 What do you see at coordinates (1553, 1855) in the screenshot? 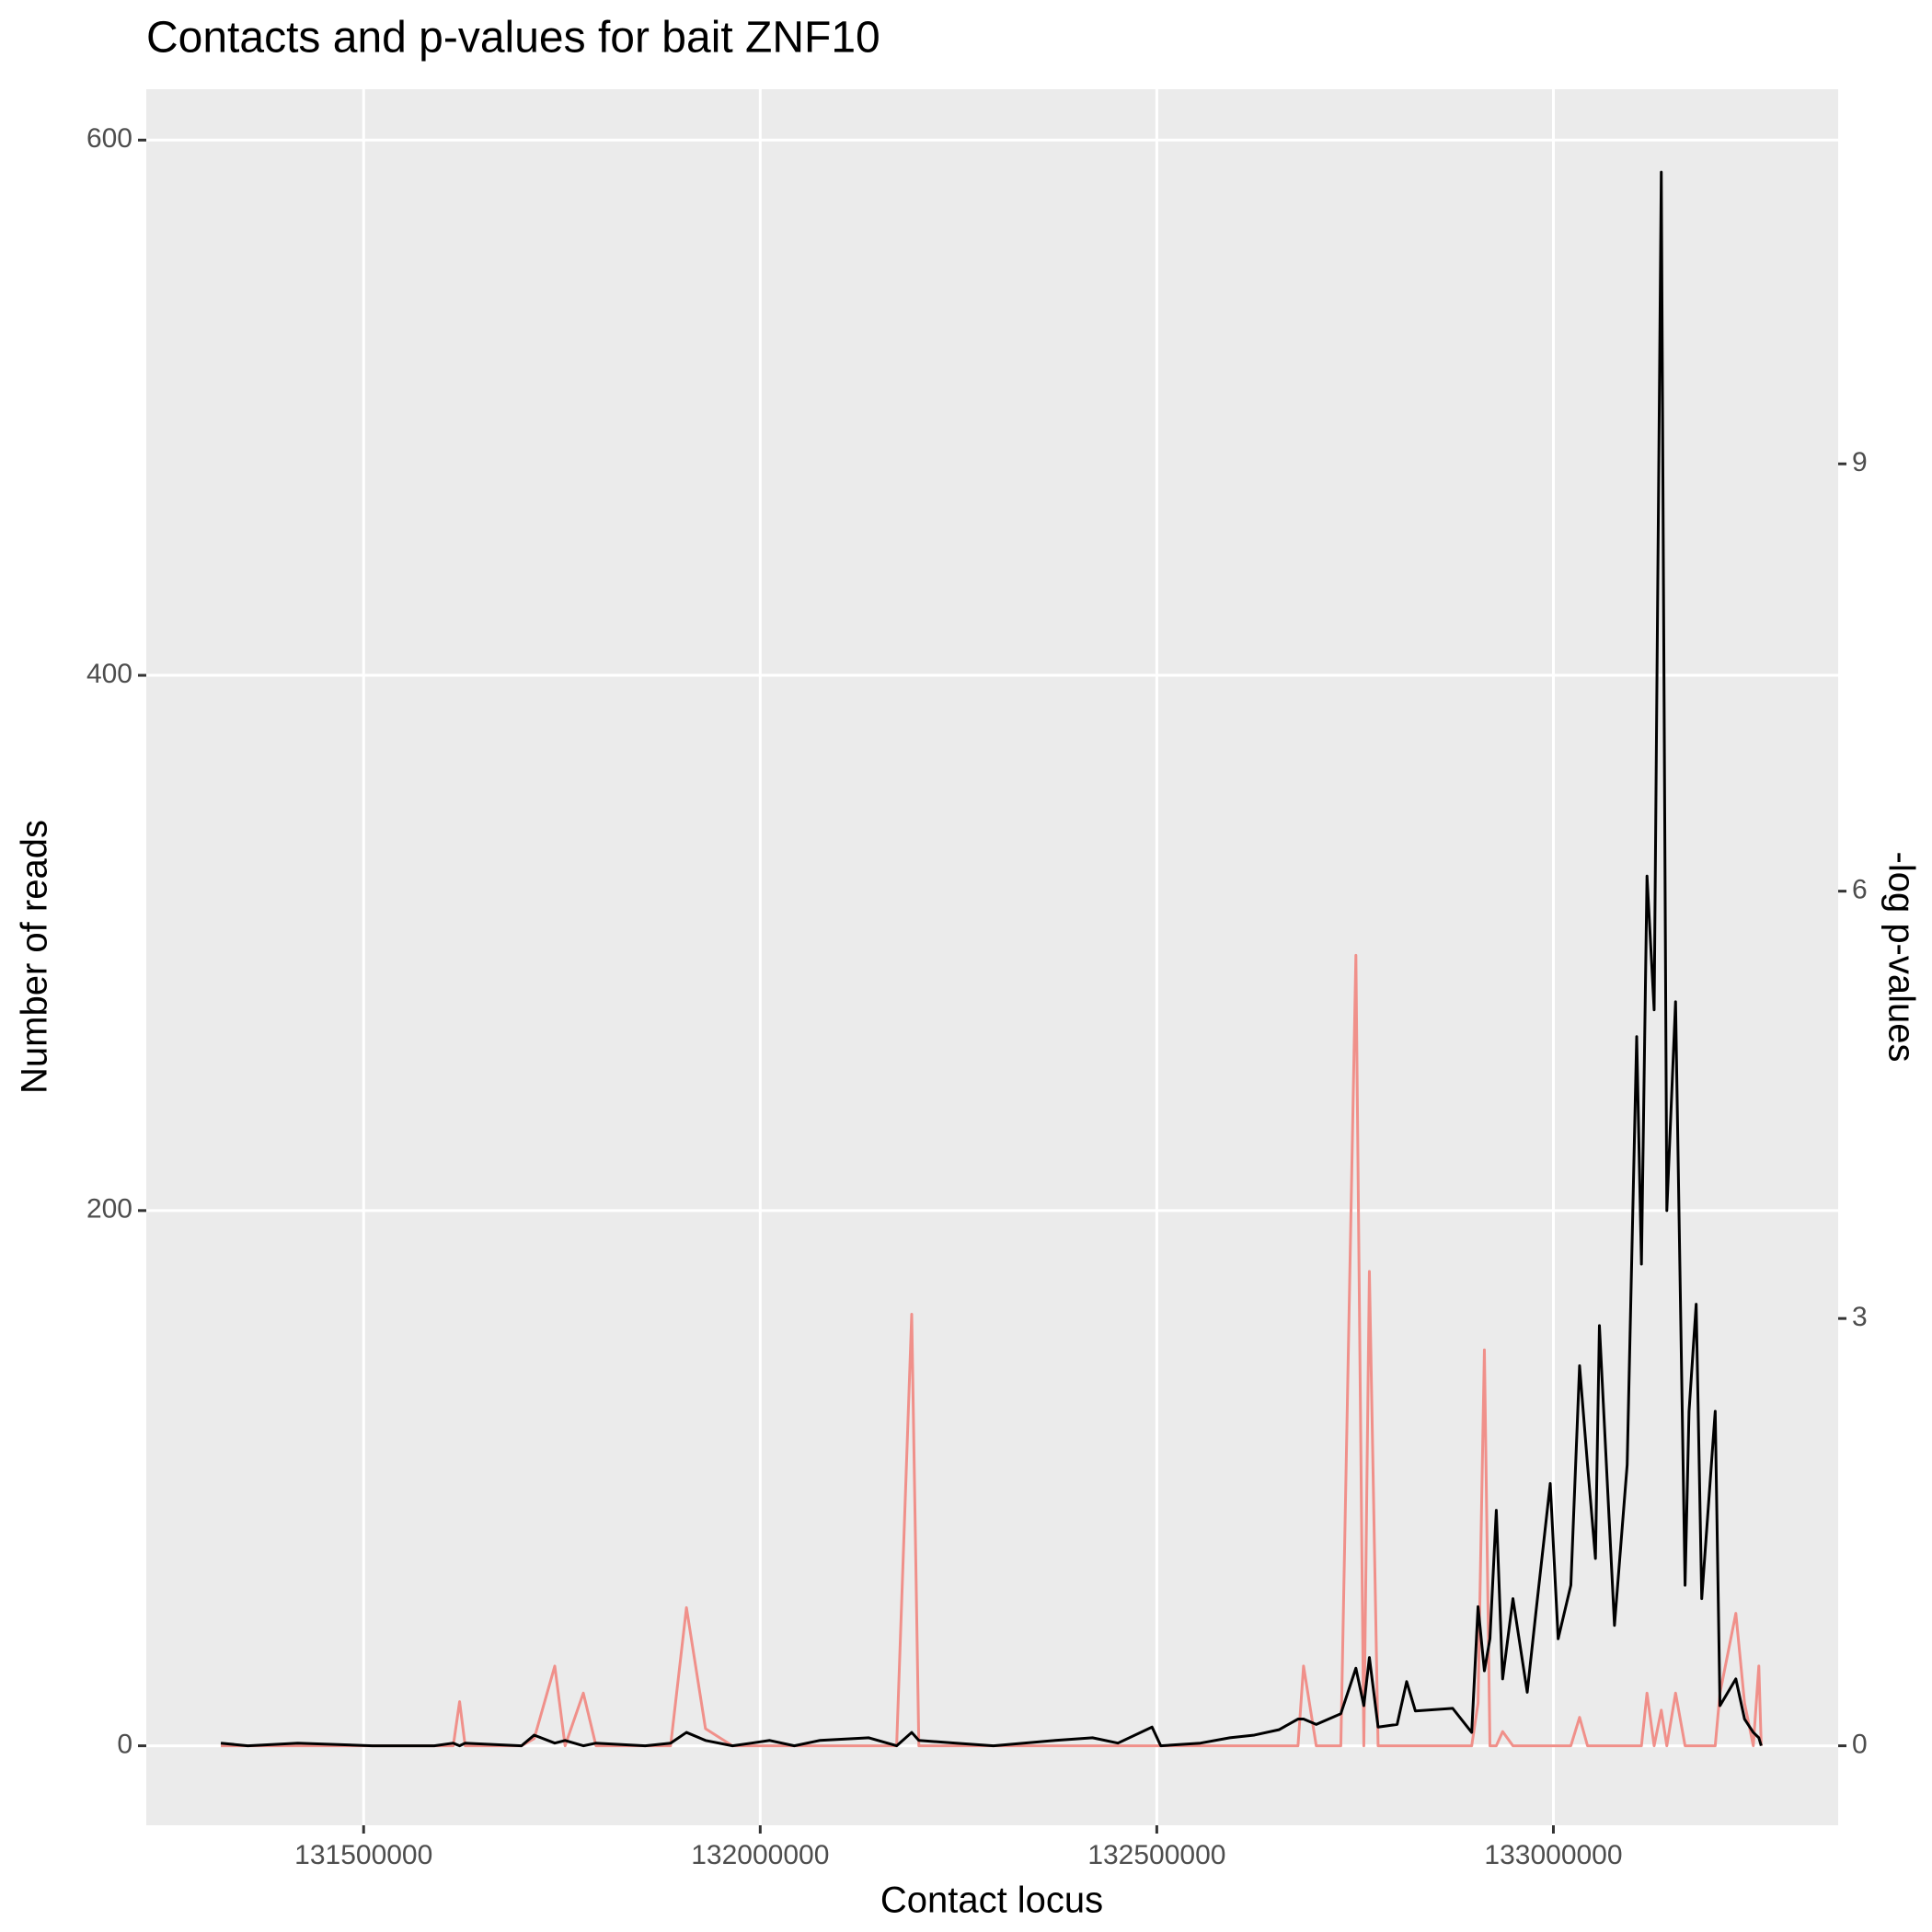
I see `x-tick-label: 133000000` at bounding box center [1553, 1855].